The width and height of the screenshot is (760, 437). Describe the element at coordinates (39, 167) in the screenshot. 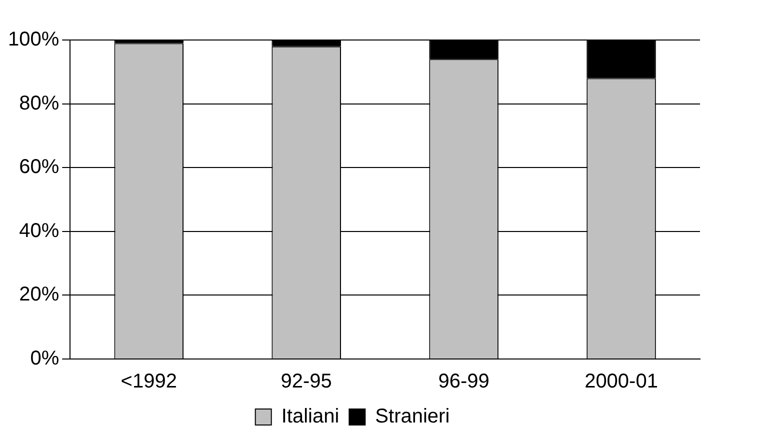

I see `y-tick-label: 60%` at that location.